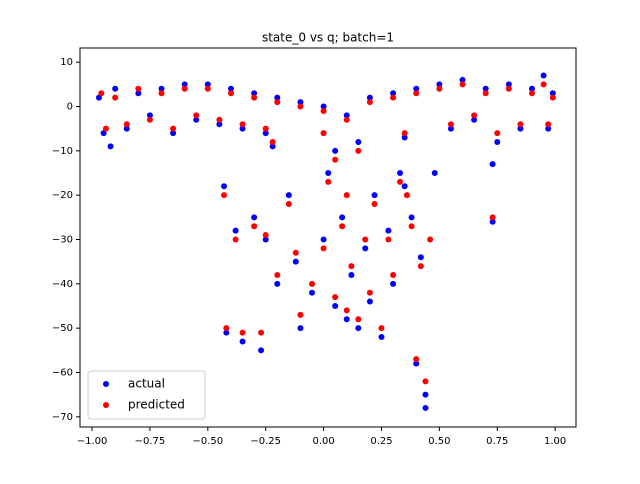  What do you see at coordinates (62, 195) in the screenshot?
I see `y-tick-label: −20` at bounding box center [62, 195].